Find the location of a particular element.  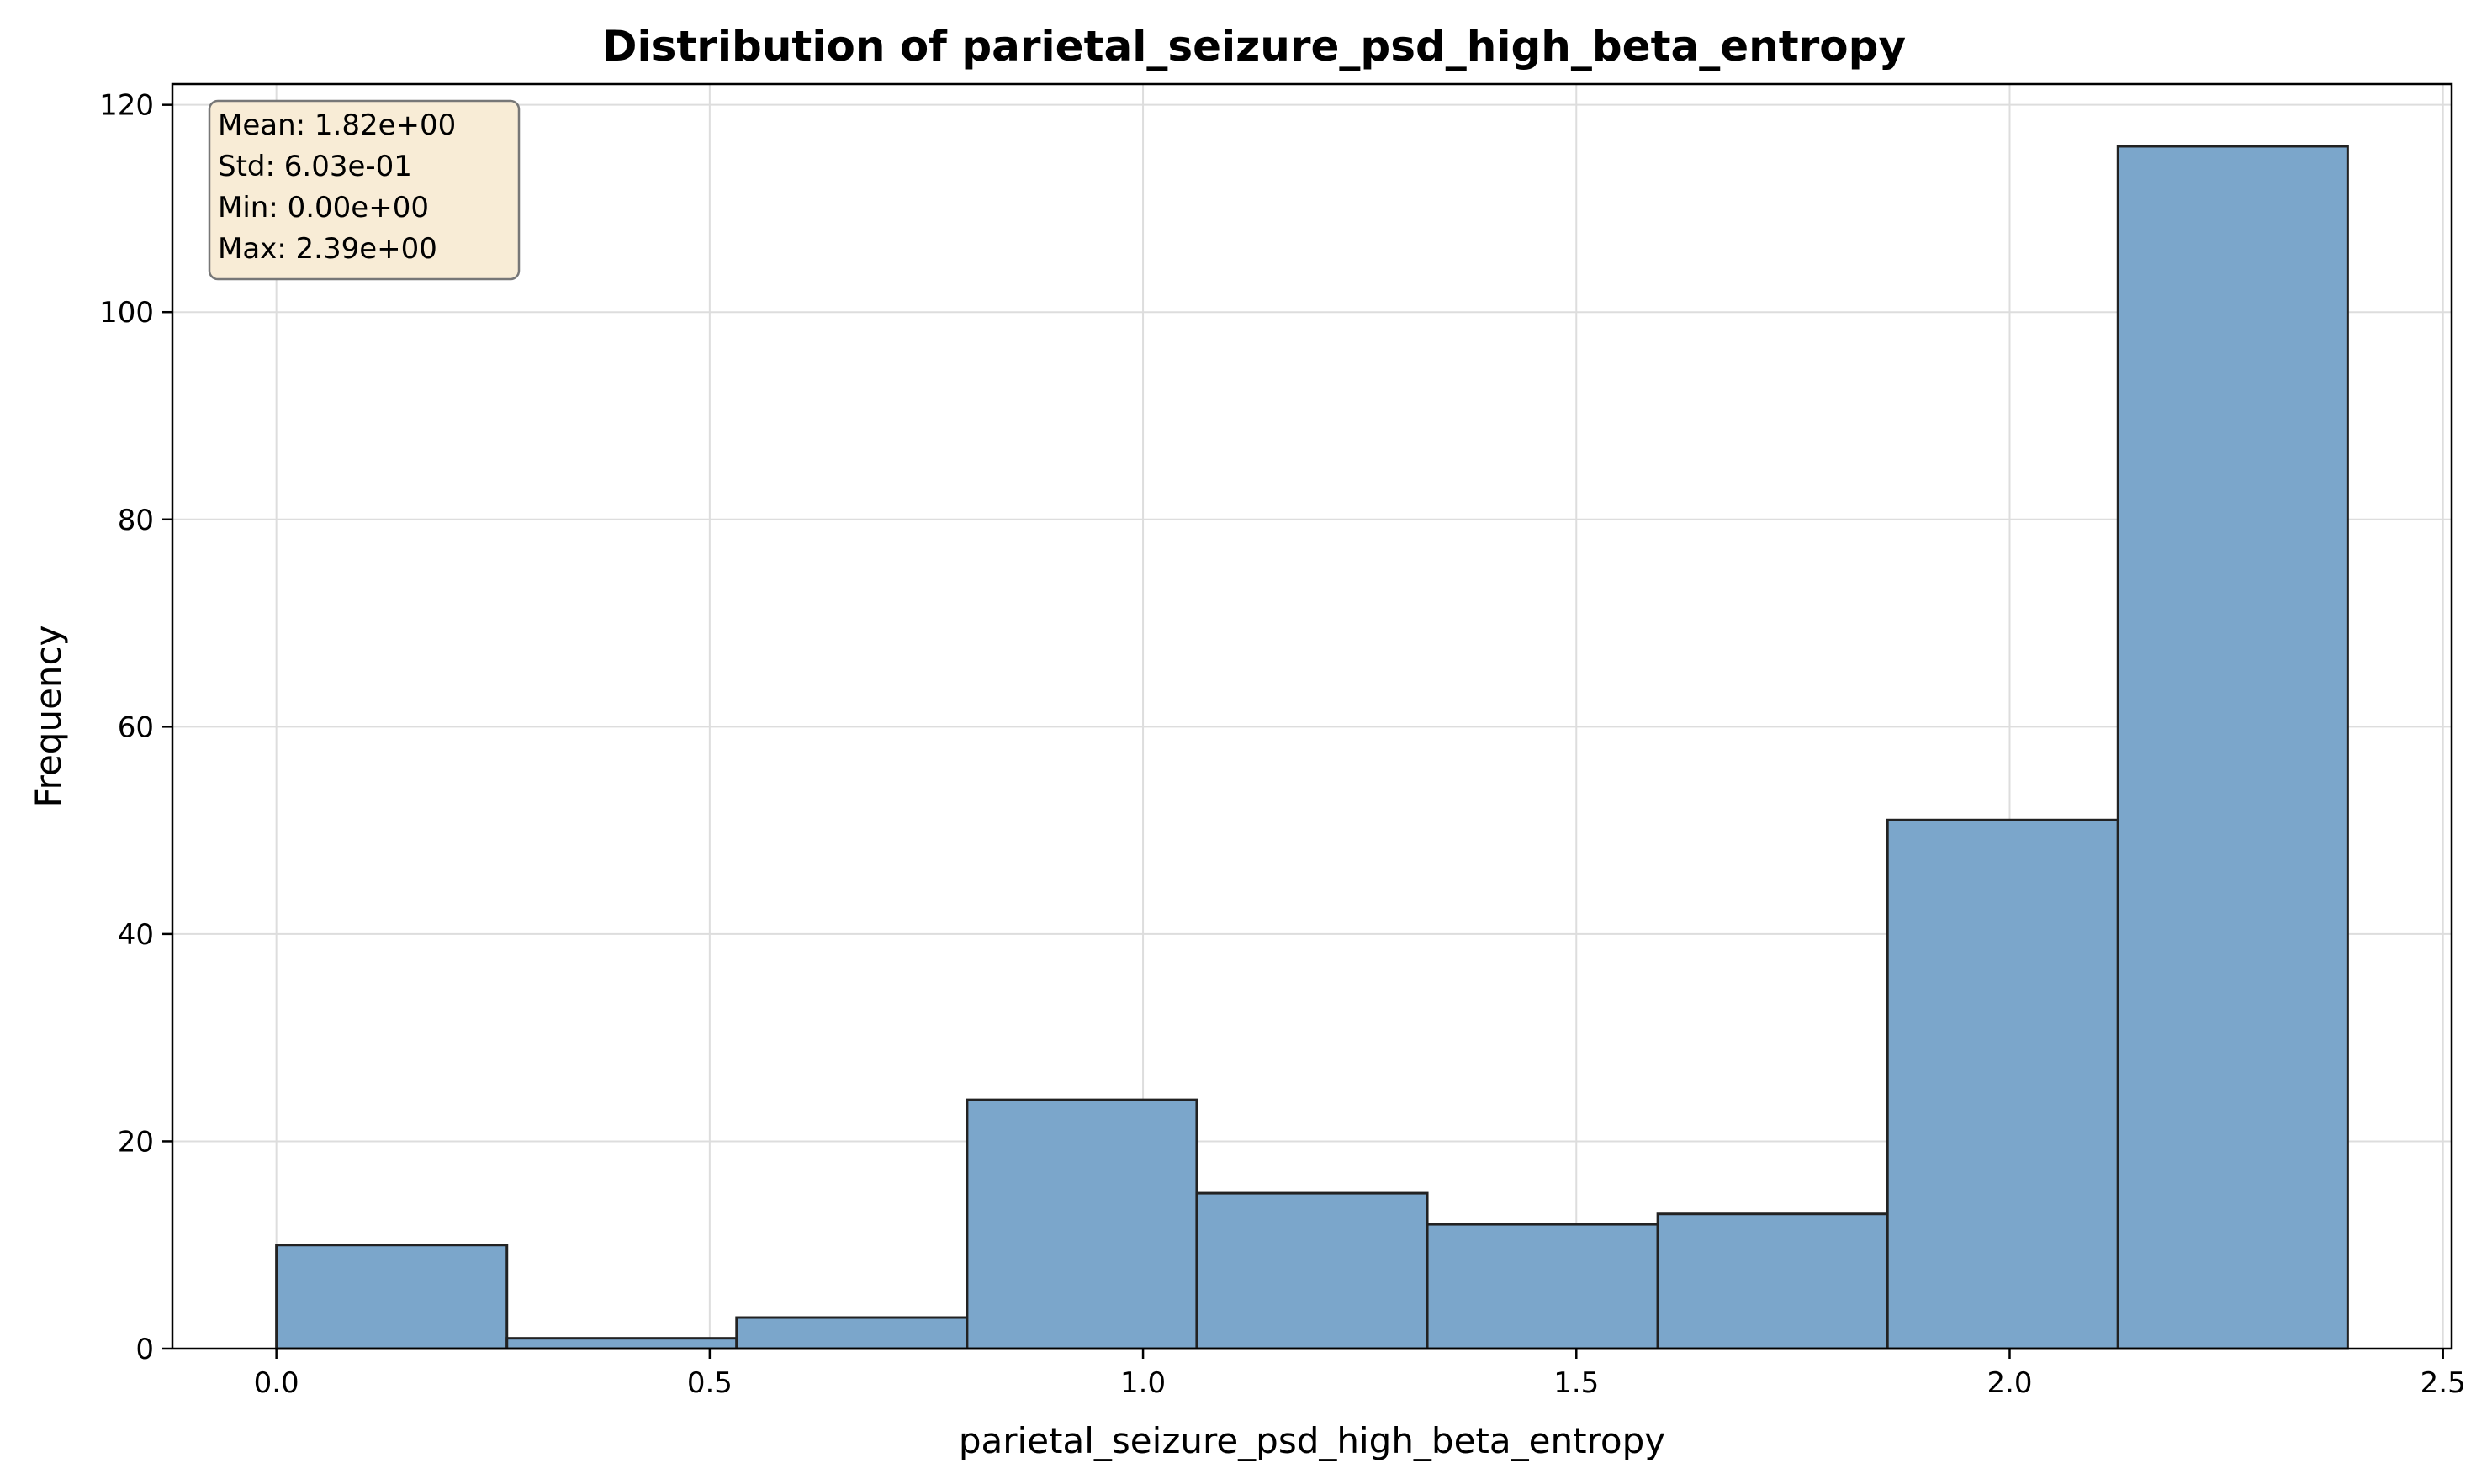

stats-max: Max: 2.39e+00 is located at coordinates (327, 249).